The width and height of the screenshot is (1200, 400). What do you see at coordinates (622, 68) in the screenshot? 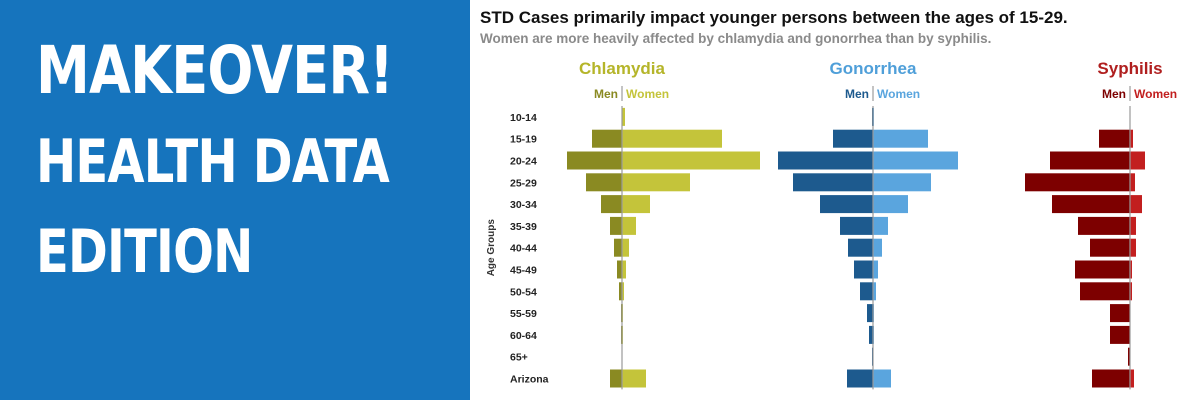
I see `panel-title: Chlamydia` at bounding box center [622, 68].